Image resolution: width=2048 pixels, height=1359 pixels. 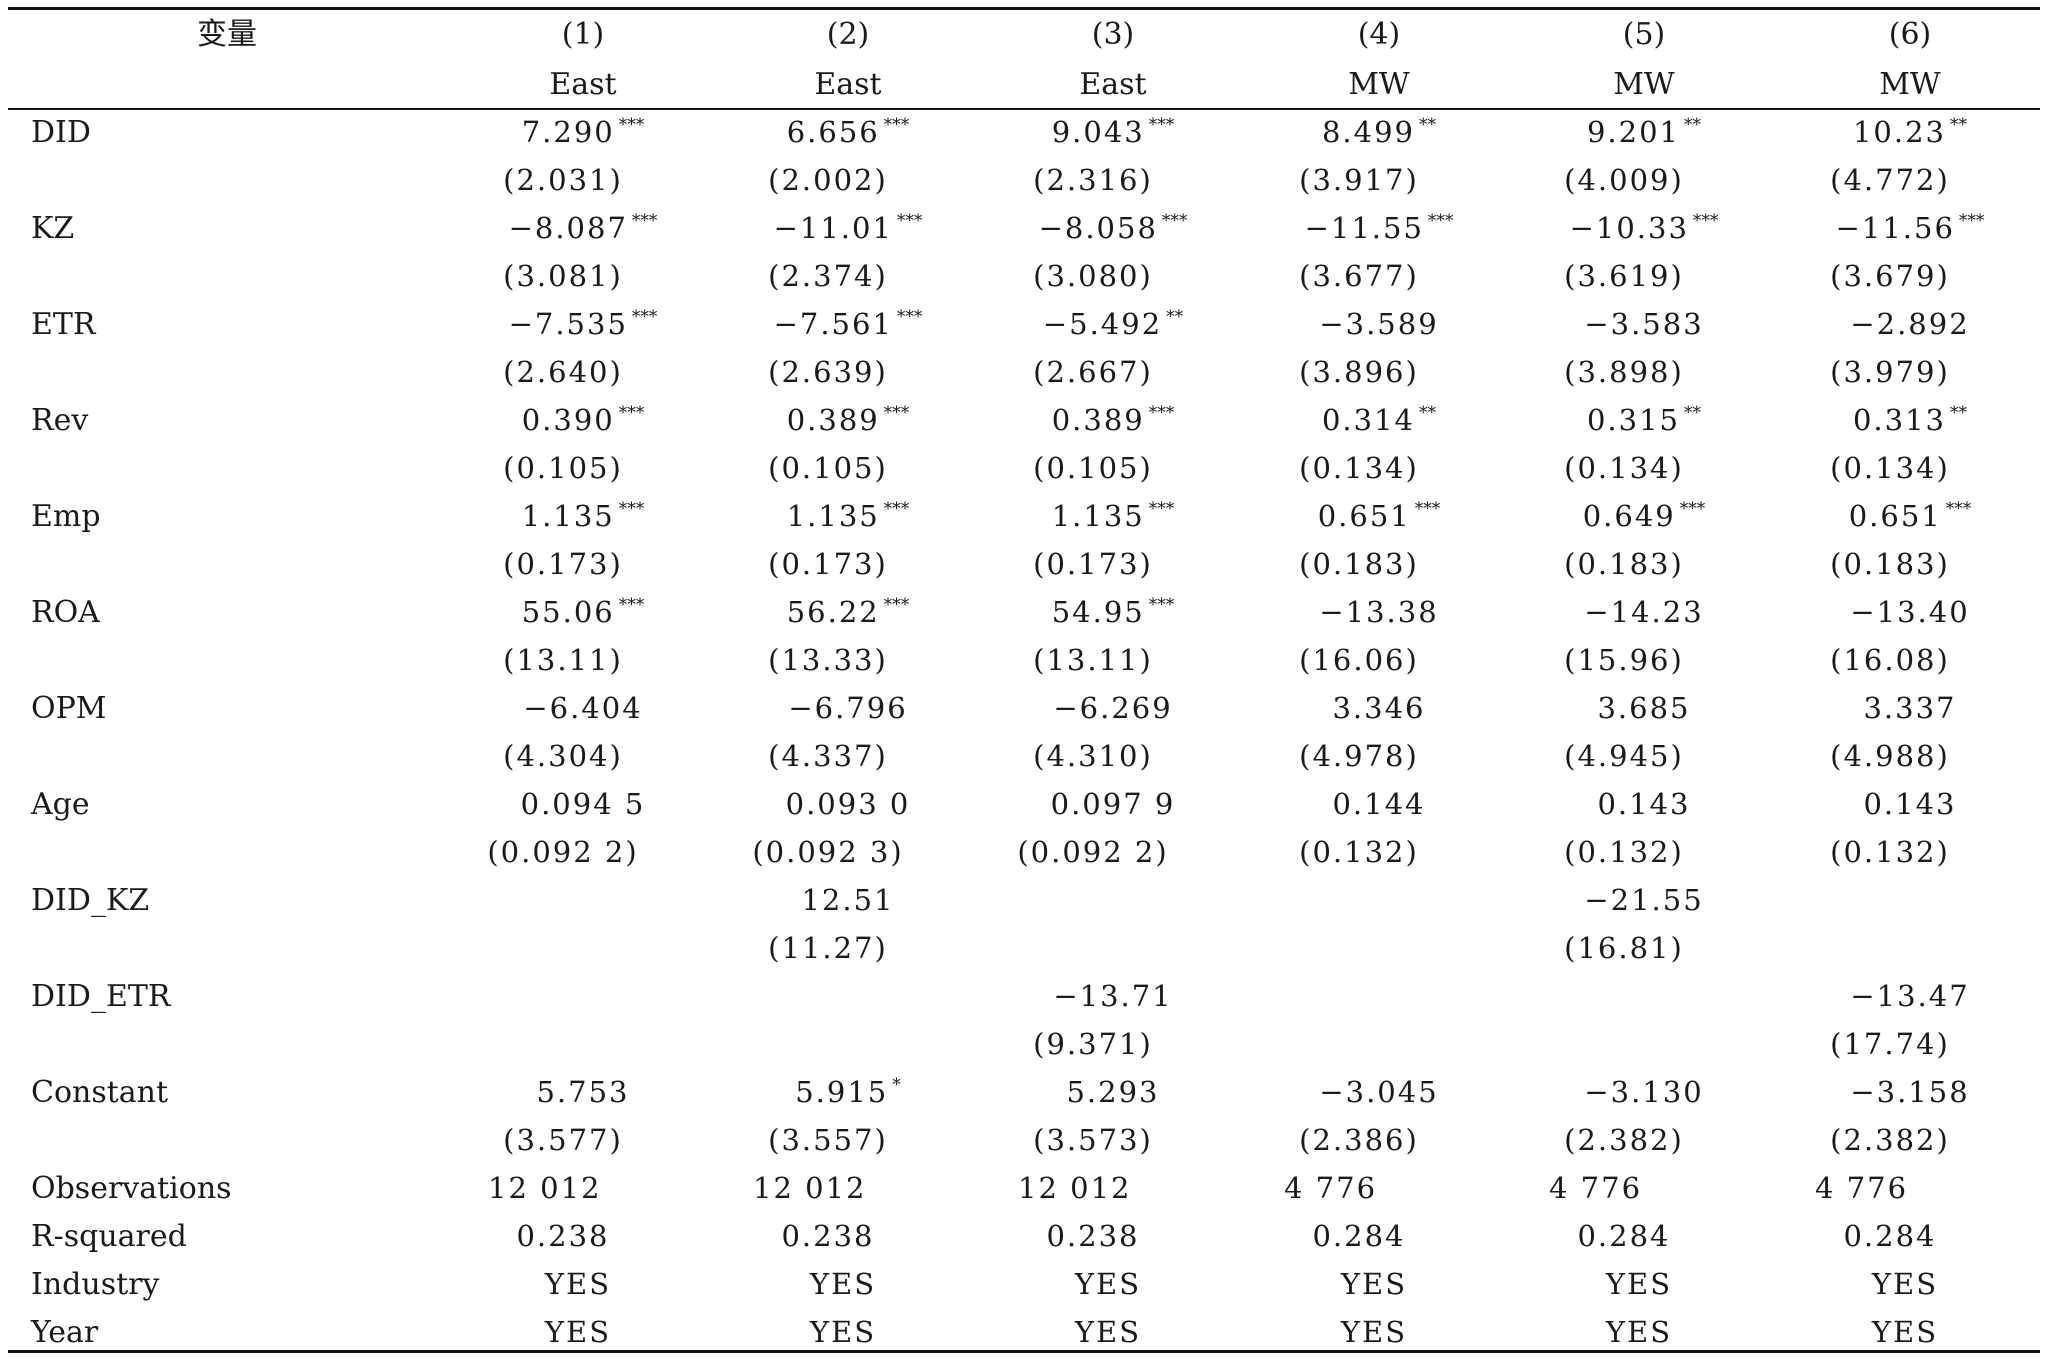 What do you see at coordinates (1629, 516) in the screenshot?
I see `coefficient-value: 0.649` at bounding box center [1629, 516].